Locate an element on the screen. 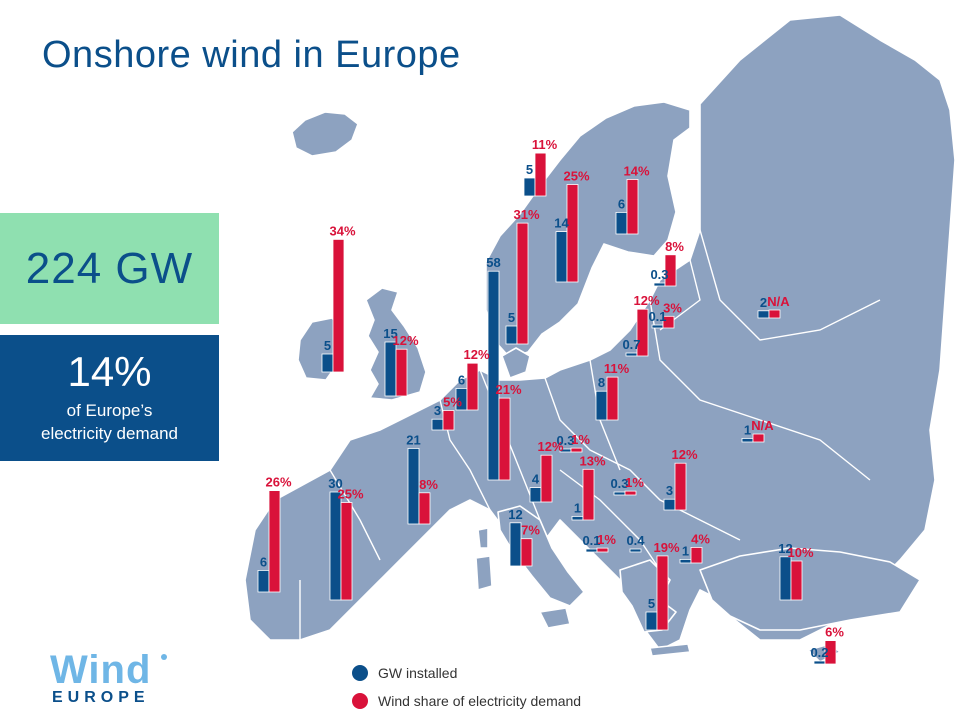 Image resolution: width=960 pixels, height=720 pixels. gw-label-21: 6 is located at coordinates (263, 561).